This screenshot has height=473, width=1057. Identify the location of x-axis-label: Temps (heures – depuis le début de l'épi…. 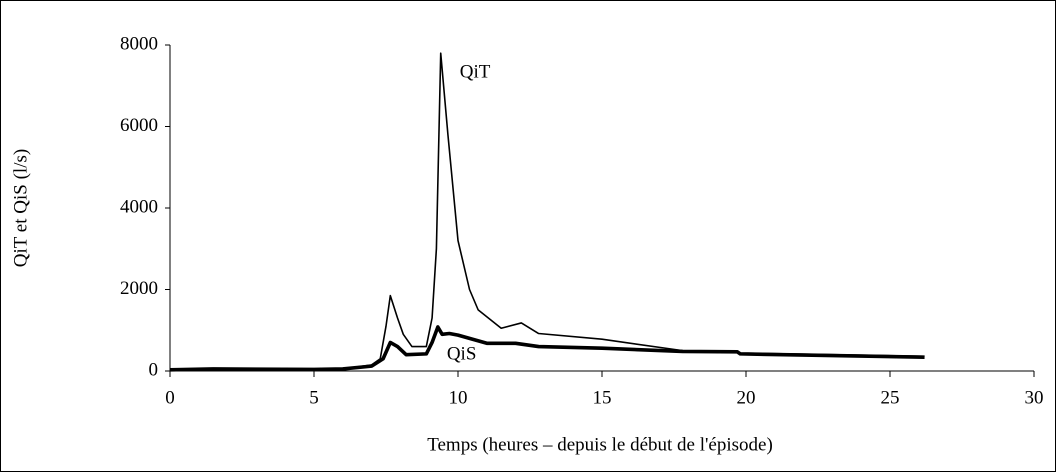
(600, 444).